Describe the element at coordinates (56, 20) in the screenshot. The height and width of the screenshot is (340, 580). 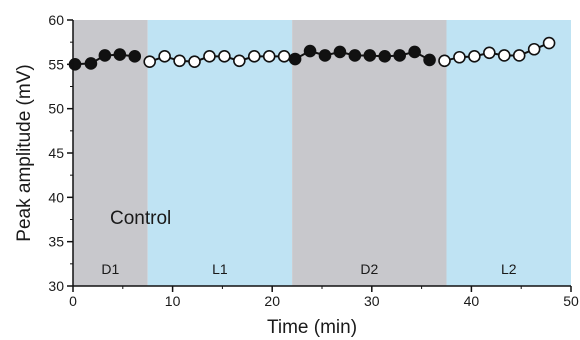
I see `y-tick-label-60: 60` at that location.